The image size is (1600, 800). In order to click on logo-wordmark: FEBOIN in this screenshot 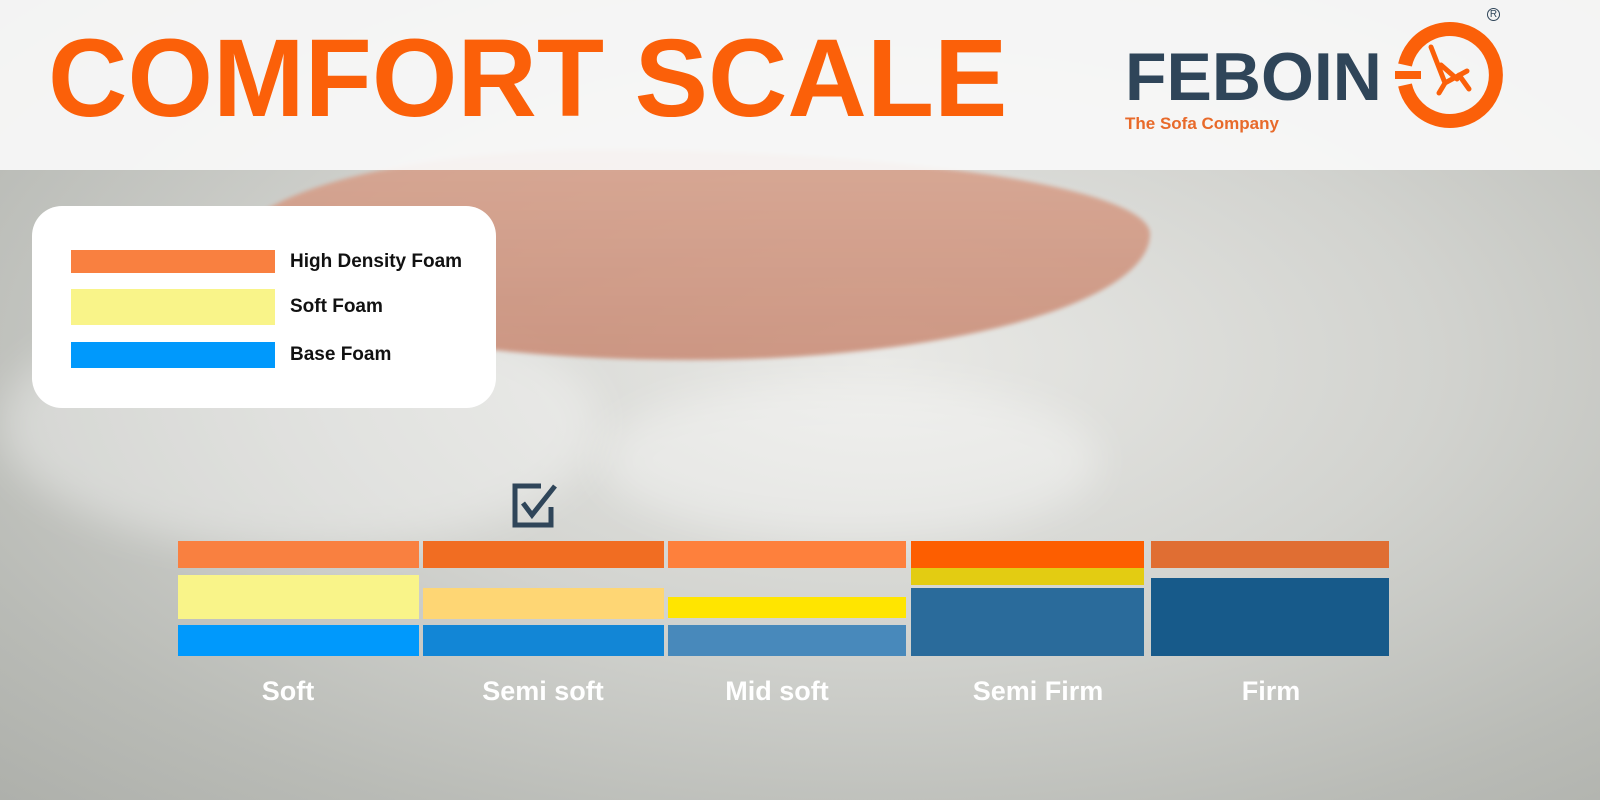, I will do `click(1253, 77)`.